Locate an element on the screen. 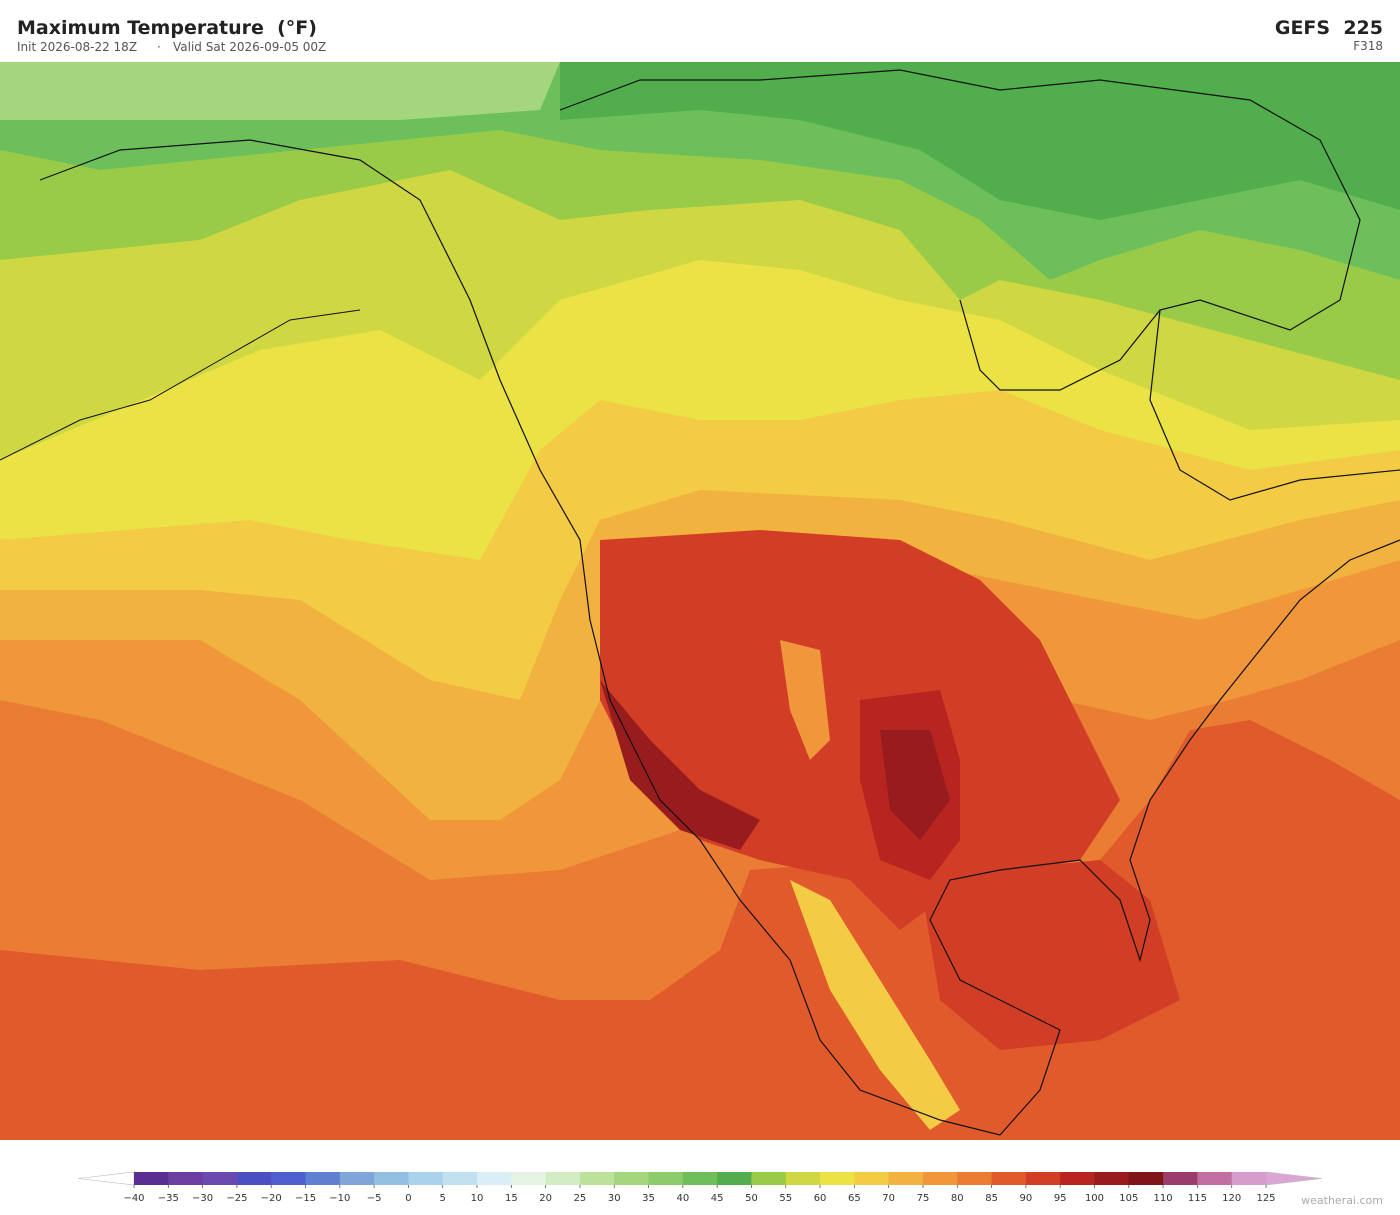 The height and width of the screenshot is (1215, 1400). colorbar-tick-label: 45 is located at coordinates (717, 1198).